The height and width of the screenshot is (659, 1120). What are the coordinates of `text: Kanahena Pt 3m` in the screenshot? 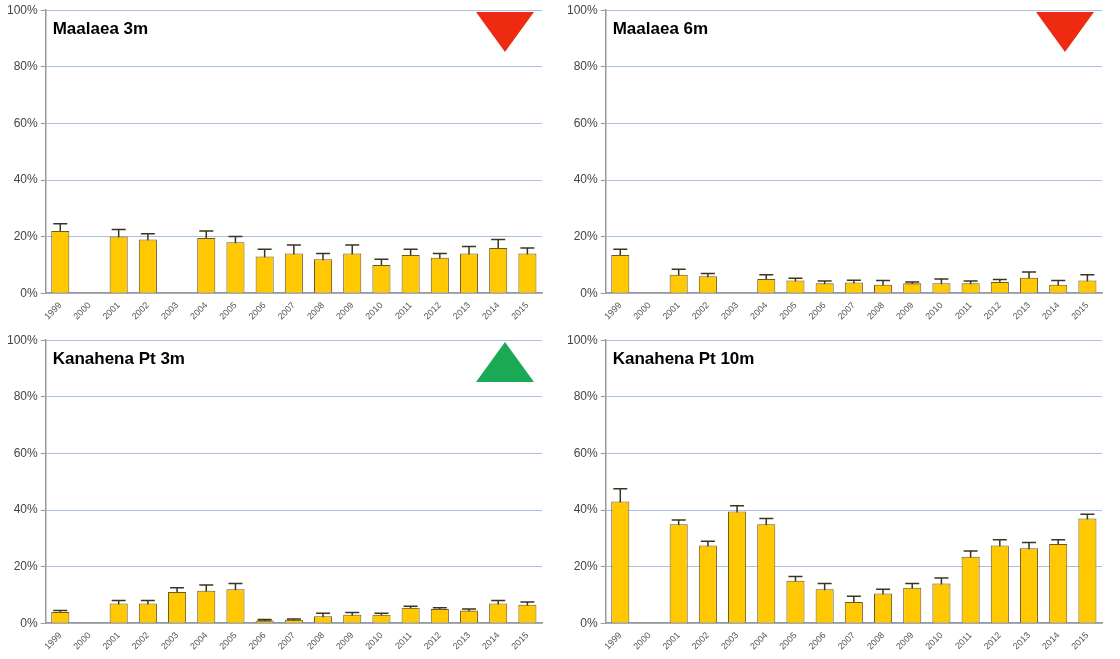 It's located at (118, 358).